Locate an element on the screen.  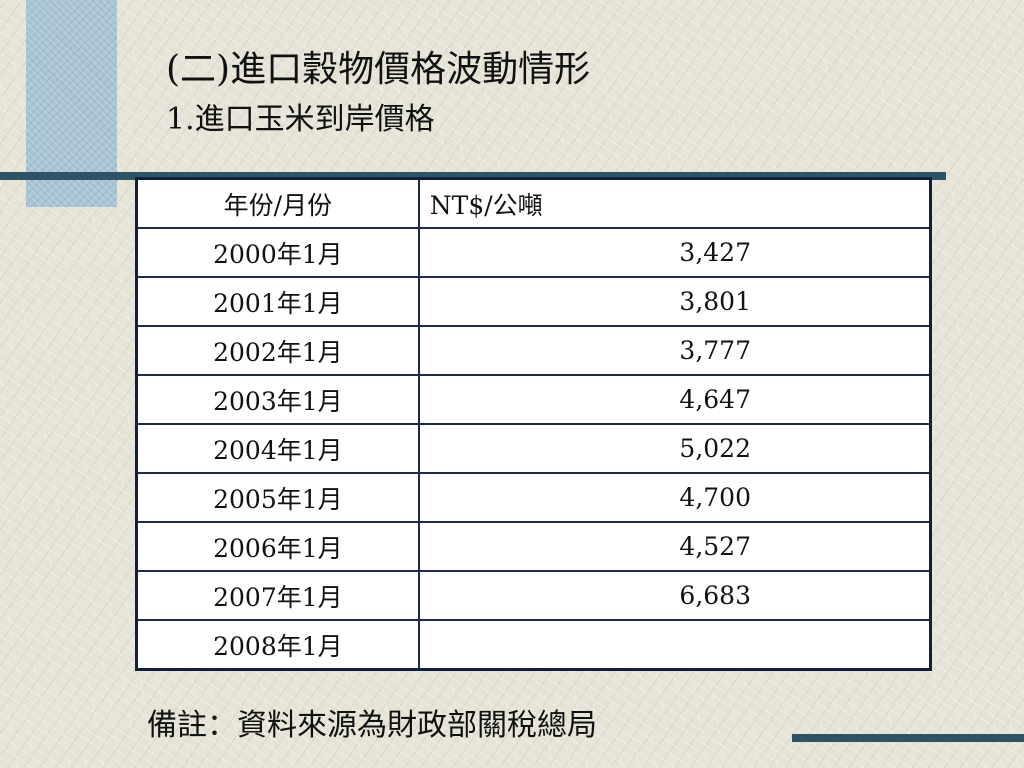
table-header-row: 年份/月份 NT$/公噸 is located at coordinates (533, 203).